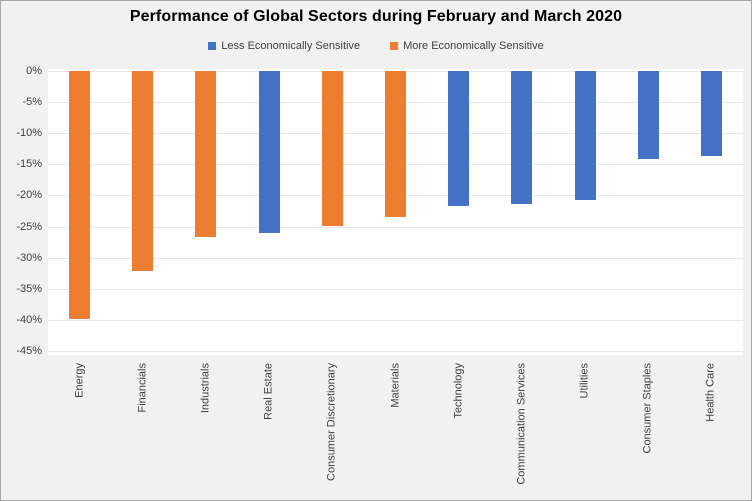 Image resolution: width=752 pixels, height=501 pixels. Describe the element at coordinates (142, 388) in the screenshot. I see `x-axis-label-financials: Financials` at that location.